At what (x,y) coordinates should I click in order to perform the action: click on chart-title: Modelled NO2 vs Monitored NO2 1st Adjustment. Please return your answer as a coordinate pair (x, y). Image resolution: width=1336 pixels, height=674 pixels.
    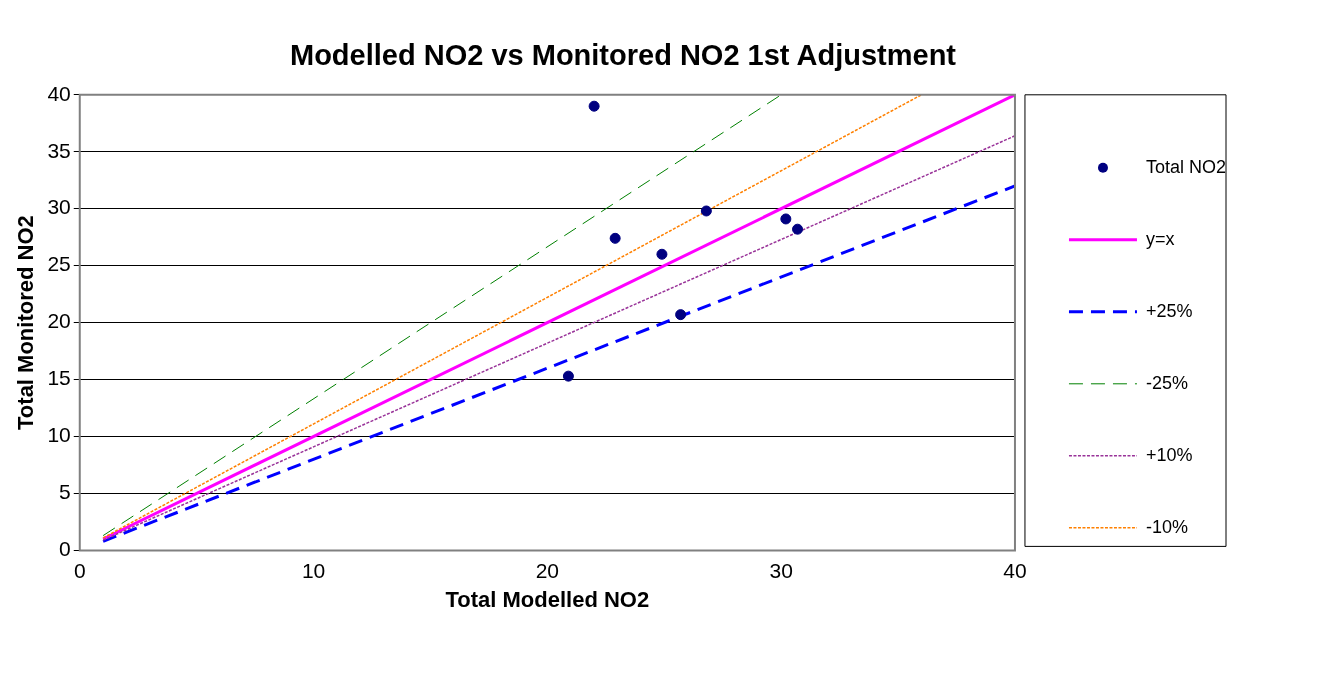
    Looking at the image, I should click on (623, 55).